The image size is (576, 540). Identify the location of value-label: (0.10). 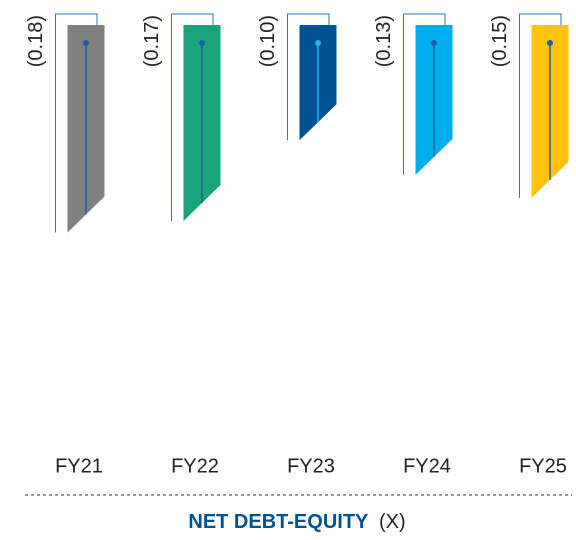
(268, 41).